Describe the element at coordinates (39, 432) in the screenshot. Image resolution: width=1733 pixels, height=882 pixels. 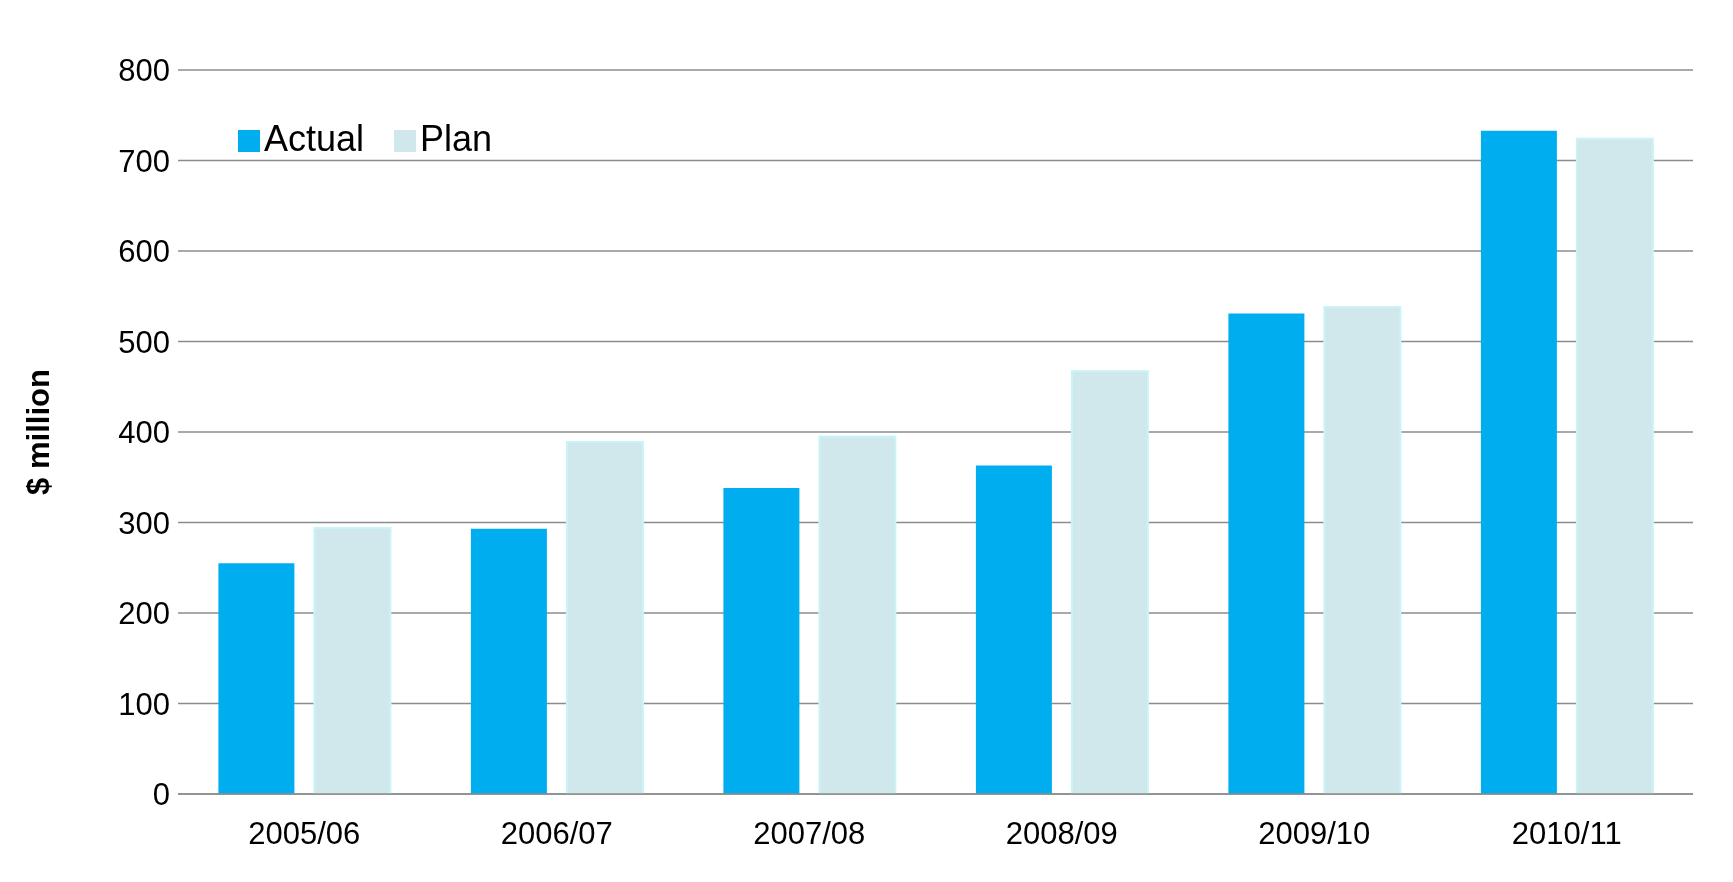
I see `y-axis-title: $ million` at that location.